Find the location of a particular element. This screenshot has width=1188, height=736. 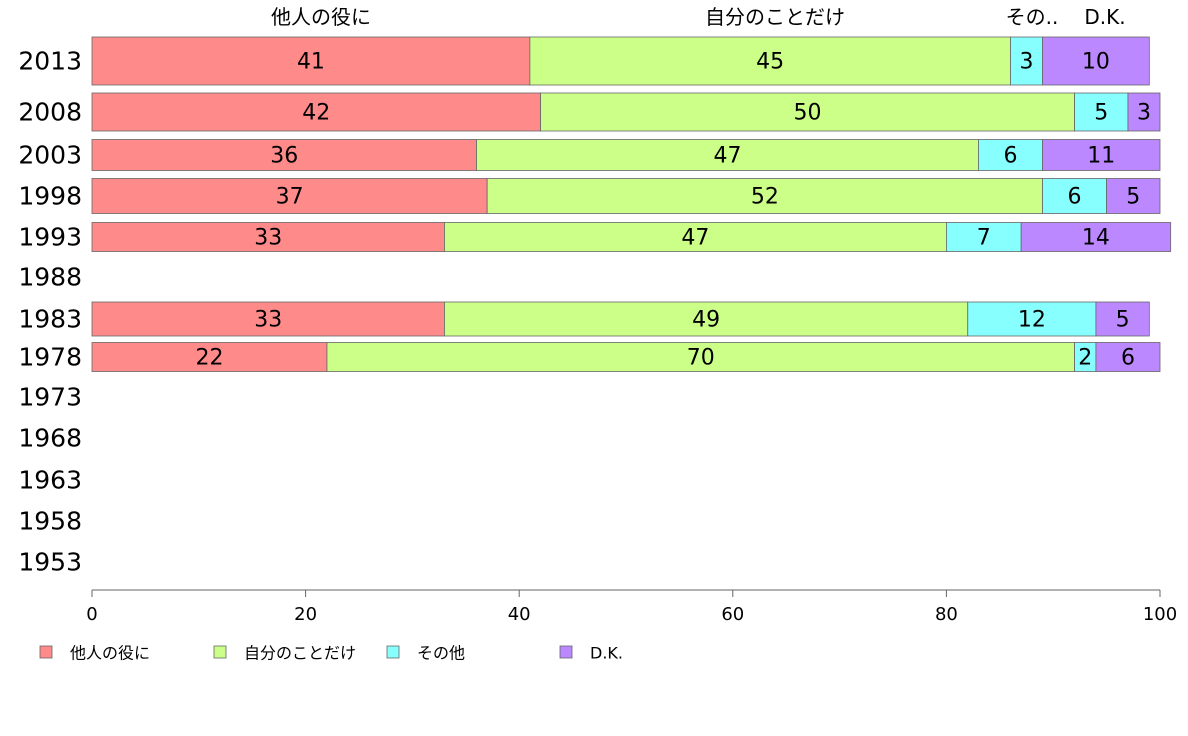

year-label-1993: 1993 is located at coordinates (50, 237).